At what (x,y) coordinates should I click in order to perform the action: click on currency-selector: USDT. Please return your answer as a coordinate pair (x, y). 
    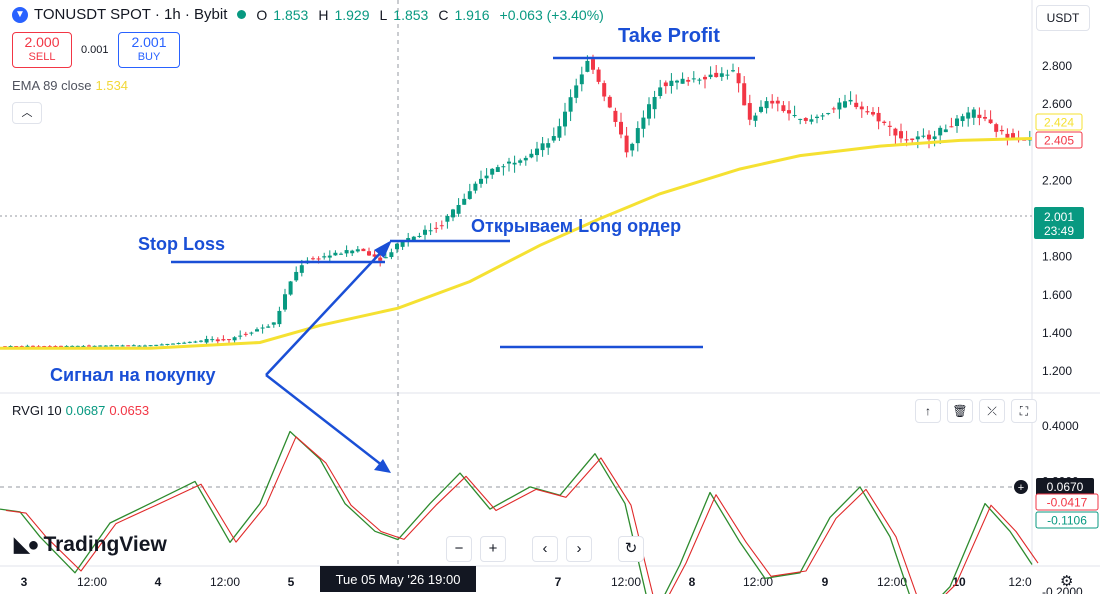
    Looking at the image, I should click on (1063, 18).